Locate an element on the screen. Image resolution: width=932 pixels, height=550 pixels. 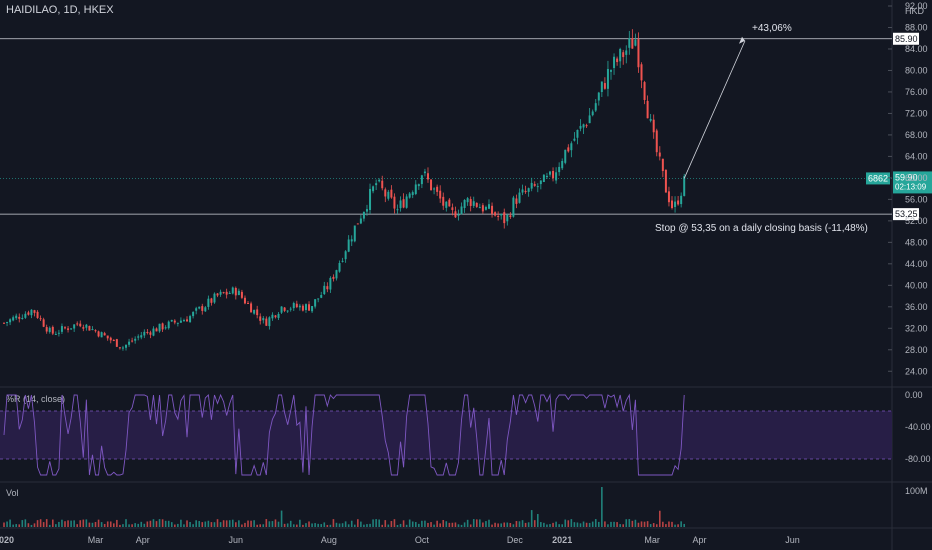
wpr-line is located at coordinates (344, 434).